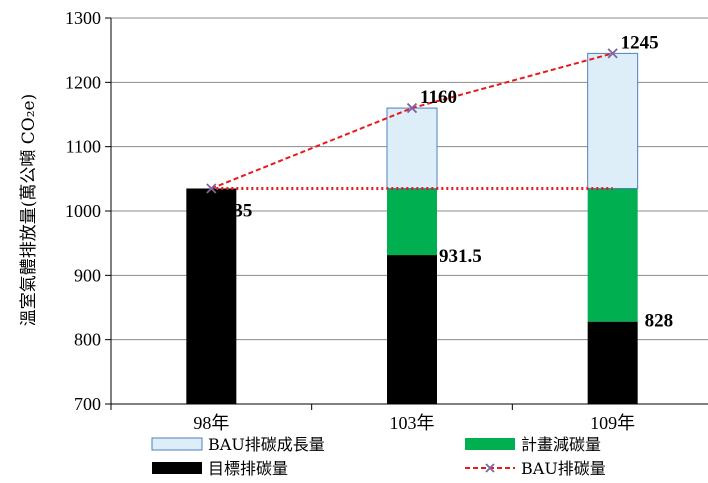  I want to click on x-tick-label: 103年, so click(412, 423).